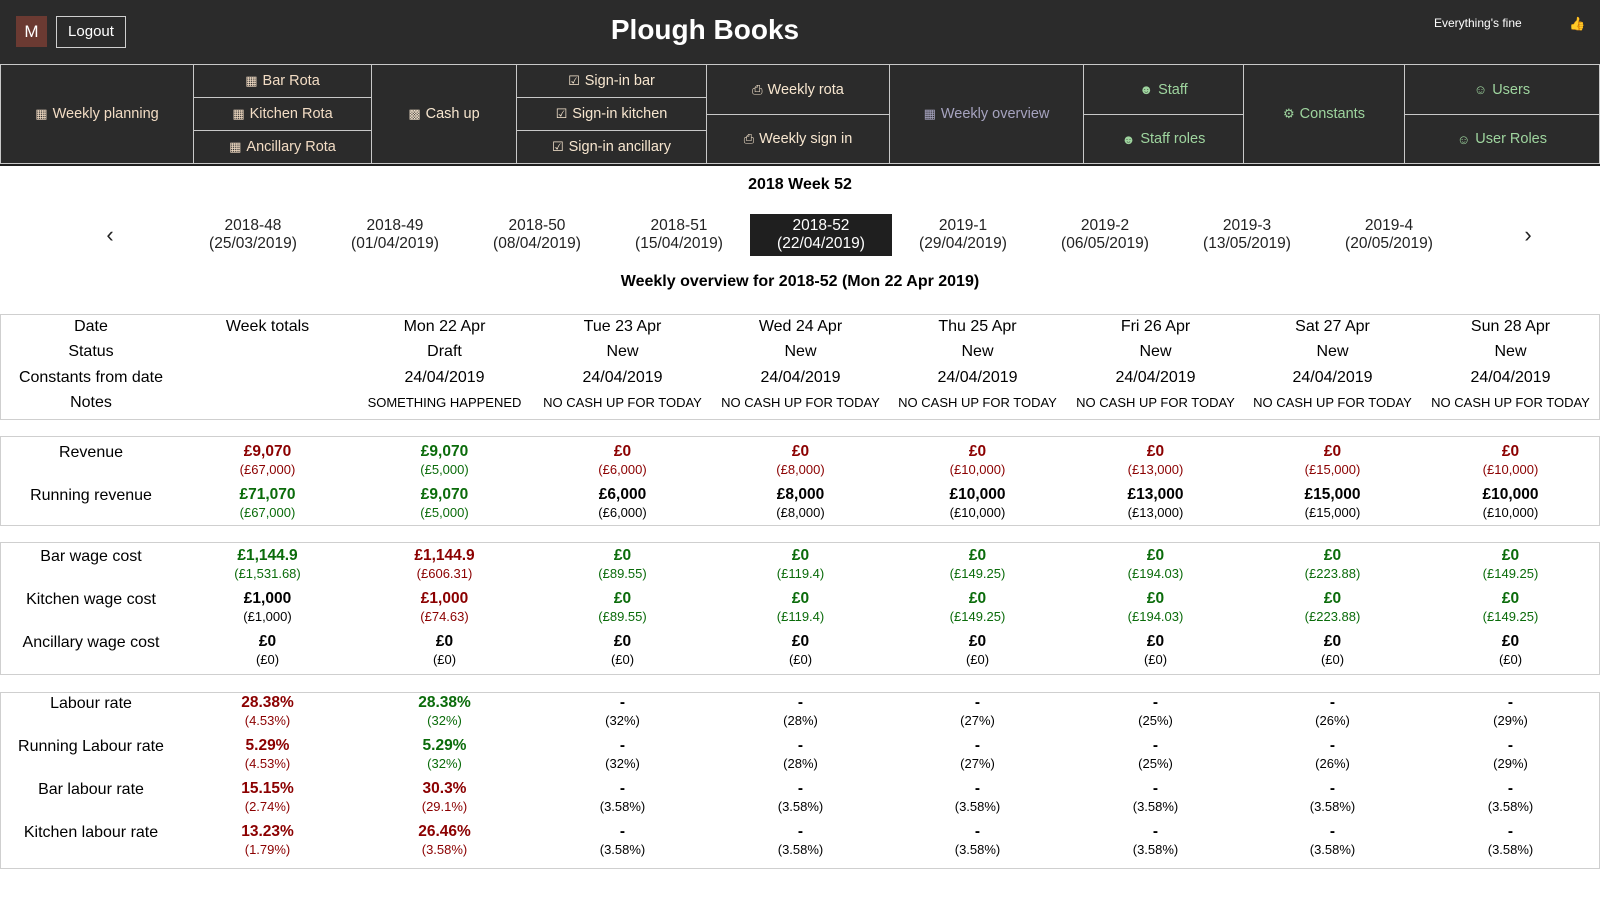  I want to click on nav-label: Weekly sign in, so click(806, 139).